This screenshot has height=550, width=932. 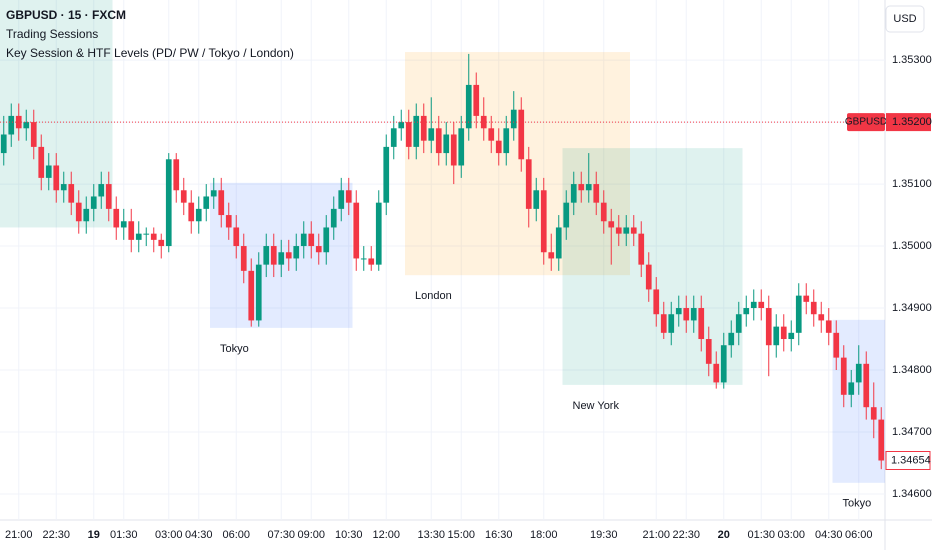 I want to click on x-tick-label: 18:00, so click(x=544, y=535).